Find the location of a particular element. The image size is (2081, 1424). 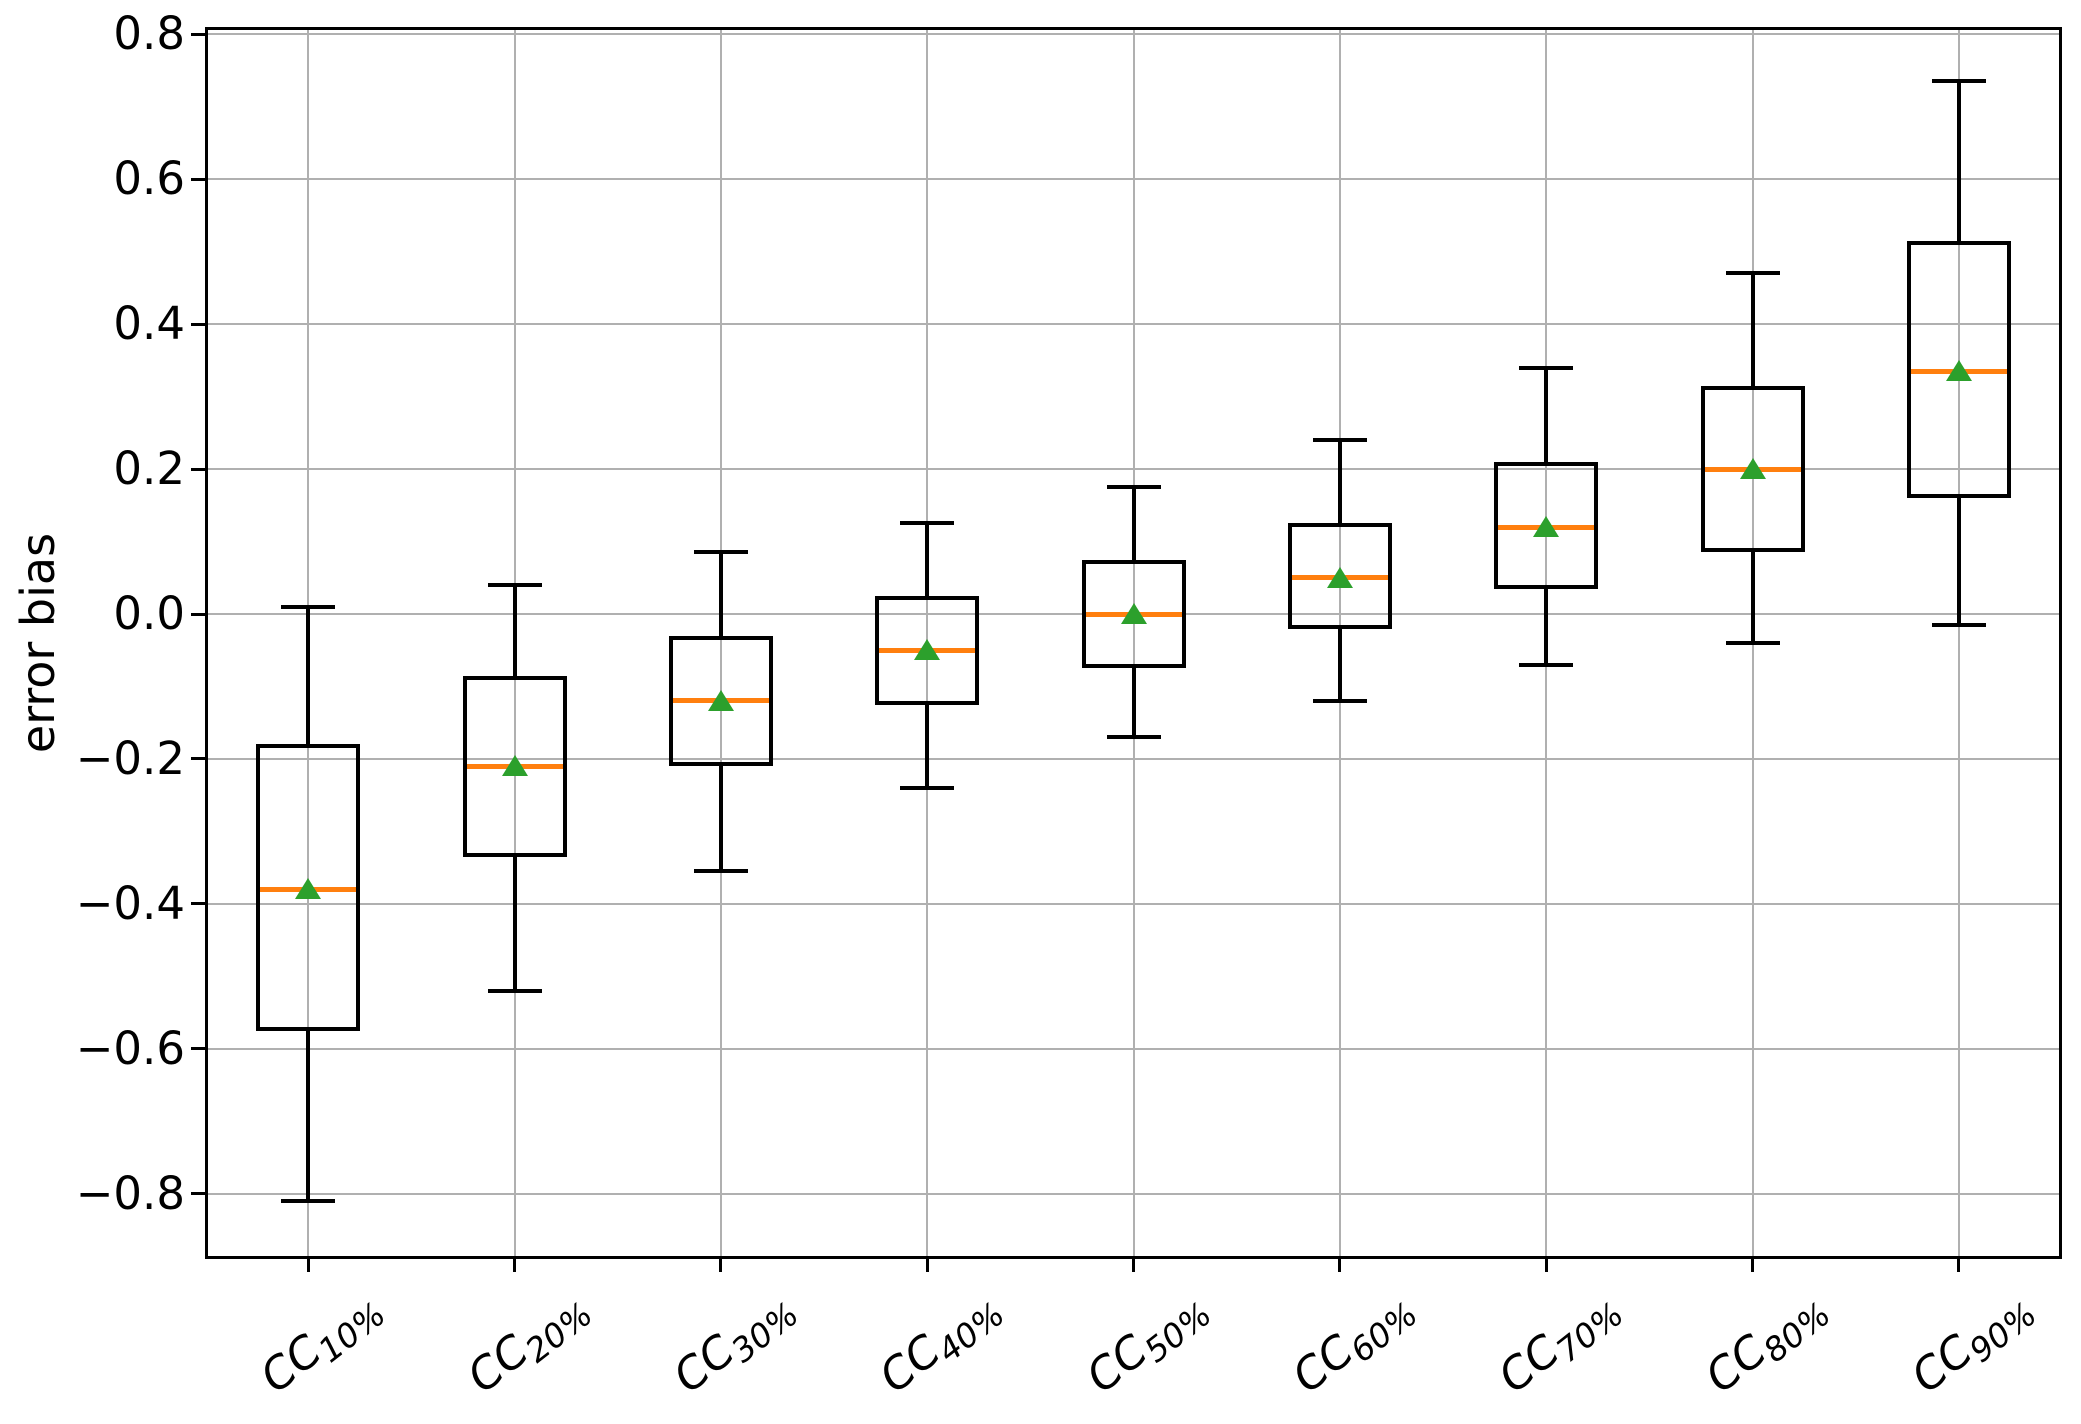

y-tick-label: 0.6 is located at coordinates (149, 179).